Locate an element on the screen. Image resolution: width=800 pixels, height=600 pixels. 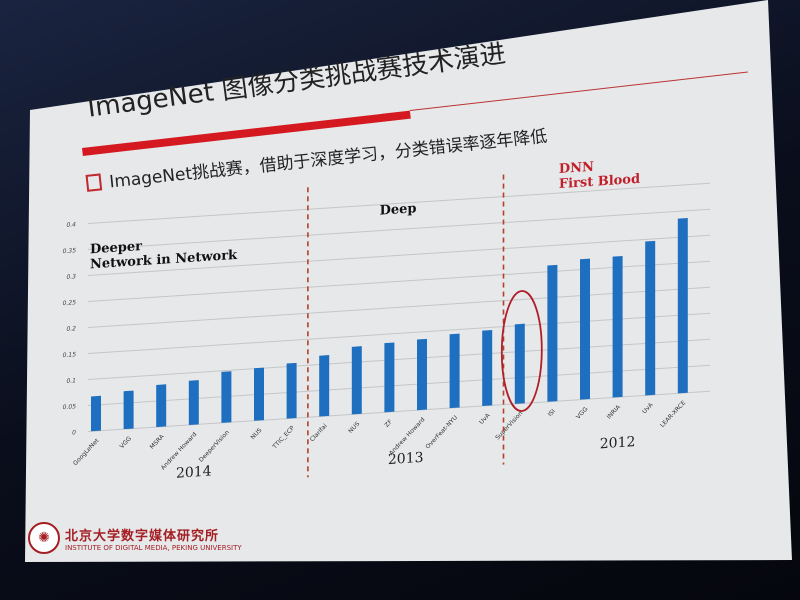
year-label: 2013 is located at coordinates (406, 459).